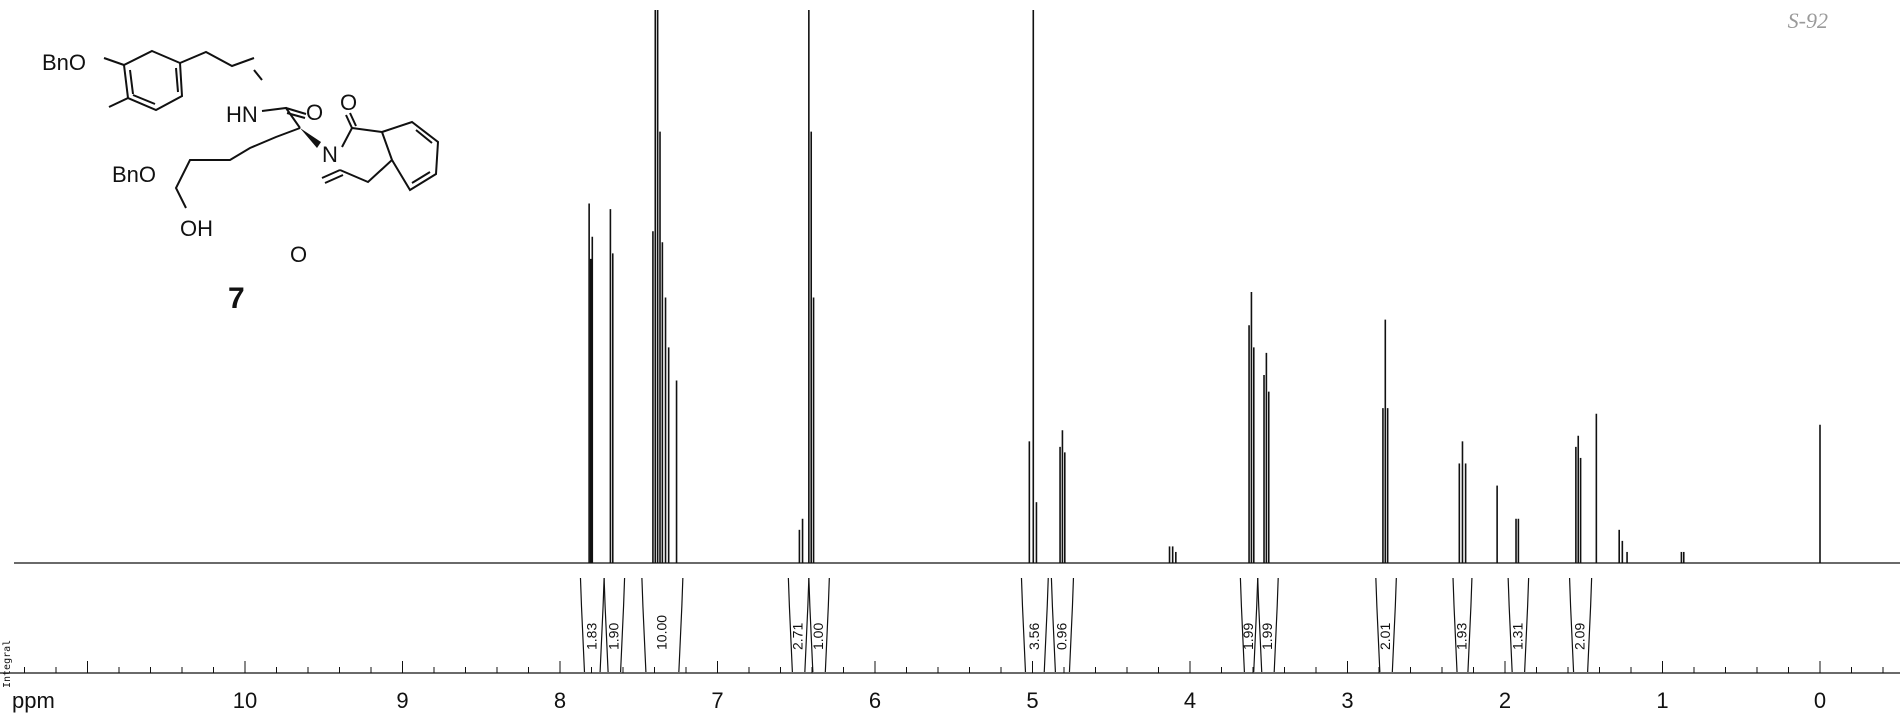 The width and height of the screenshot is (1900, 717). Describe the element at coordinates (217, 59) in the screenshot. I see `ethyl-chain` at that location.